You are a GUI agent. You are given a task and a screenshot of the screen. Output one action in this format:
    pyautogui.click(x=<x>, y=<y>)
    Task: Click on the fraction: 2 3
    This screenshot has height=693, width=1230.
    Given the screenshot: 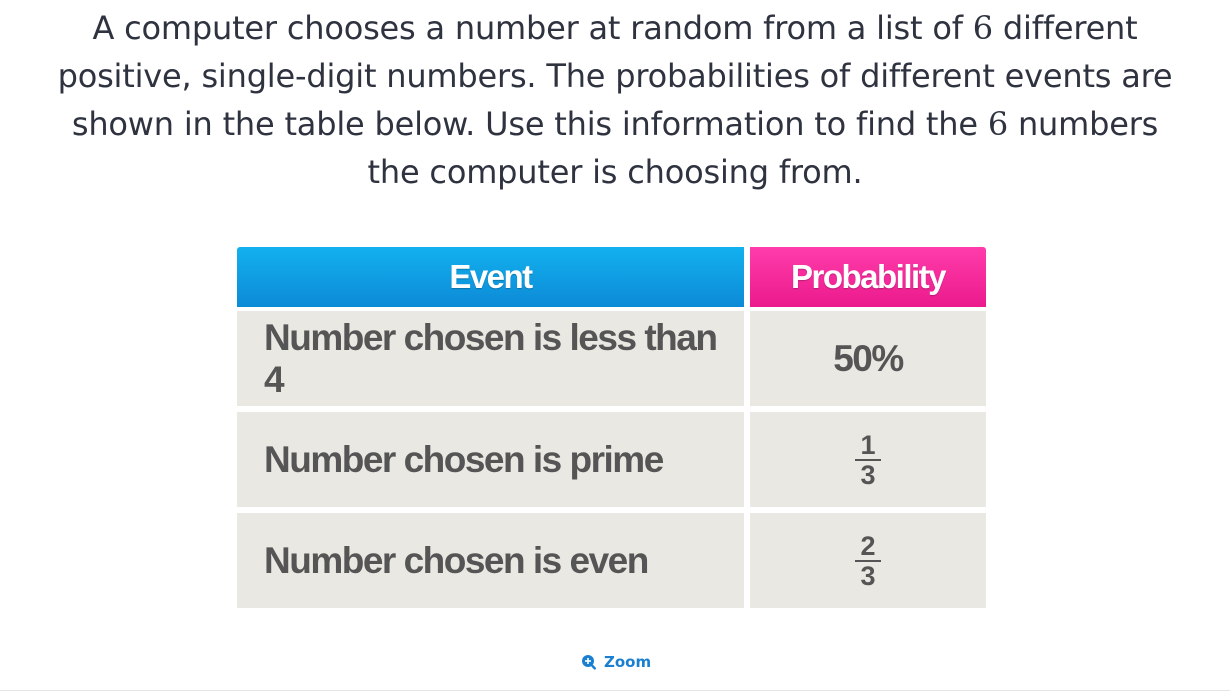 What is the action you would take?
    pyautogui.click(x=868, y=560)
    